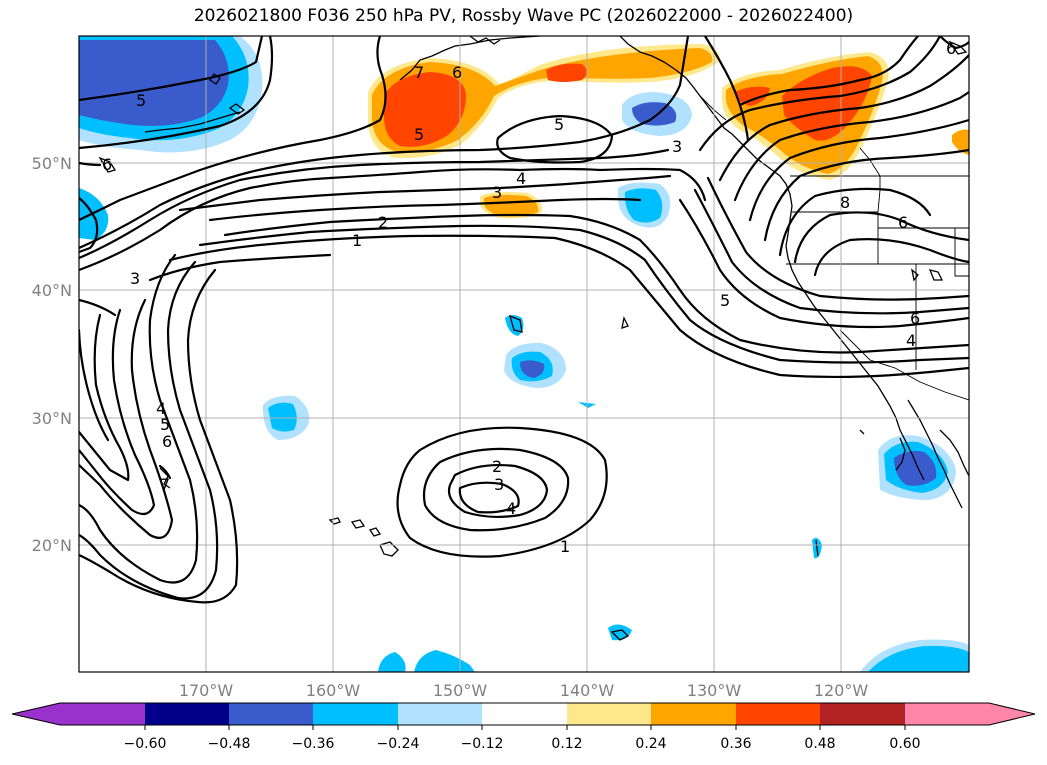 This screenshot has height=765, width=1047. Describe the element at coordinates (714, 690) in the screenshot. I see `lon-label: 130°W` at that location.